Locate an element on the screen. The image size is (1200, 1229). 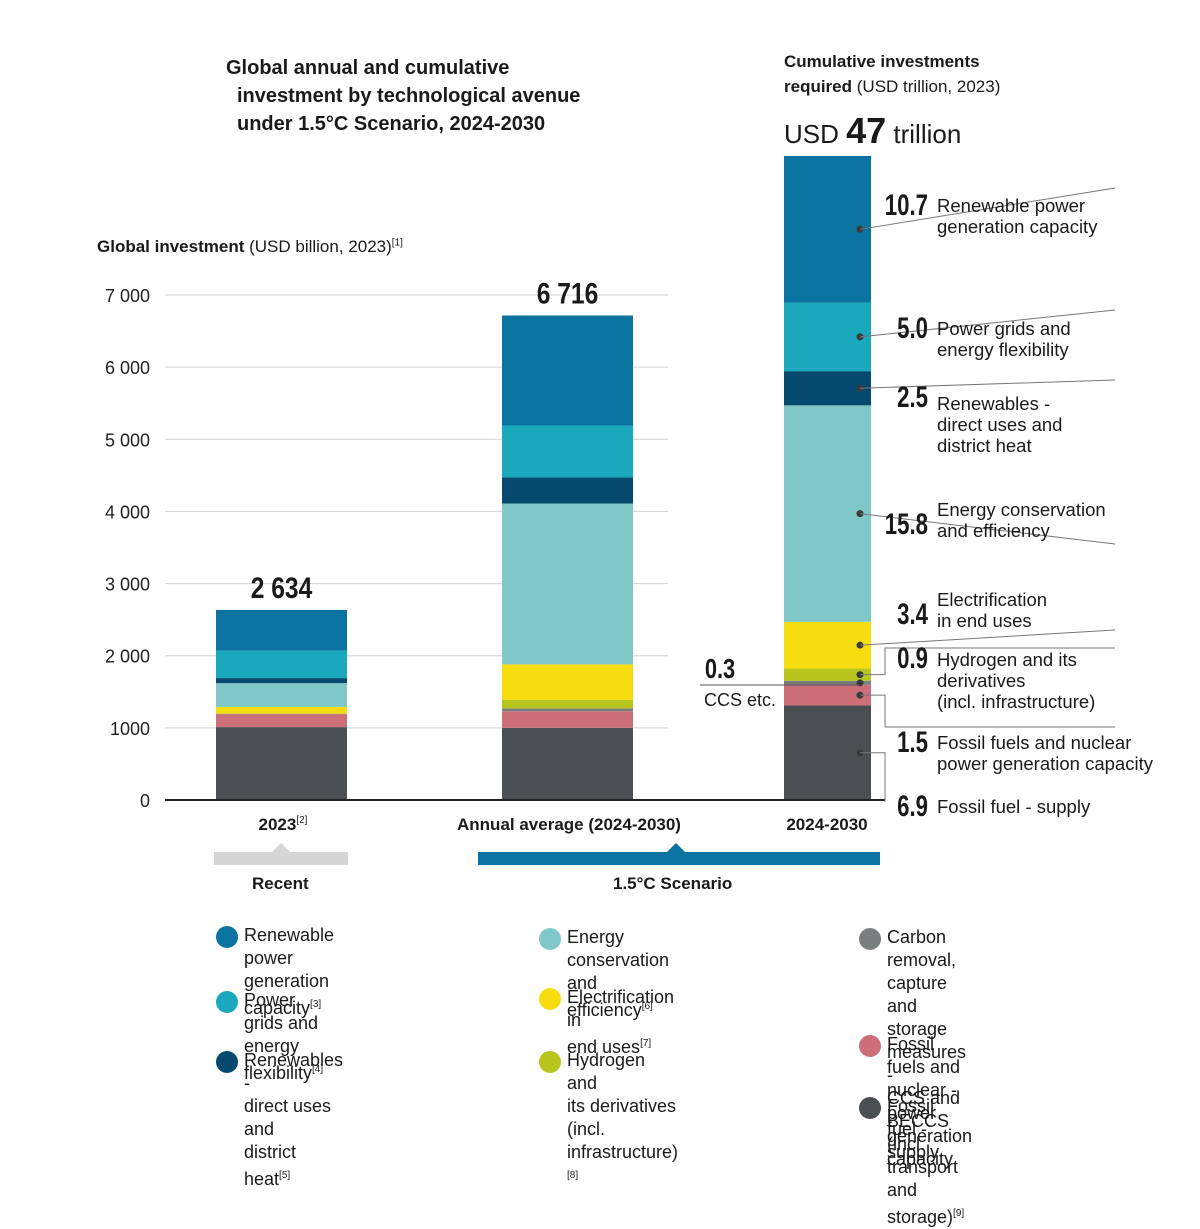
category-label-2023: 2023[2] is located at coordinates (283, 824).